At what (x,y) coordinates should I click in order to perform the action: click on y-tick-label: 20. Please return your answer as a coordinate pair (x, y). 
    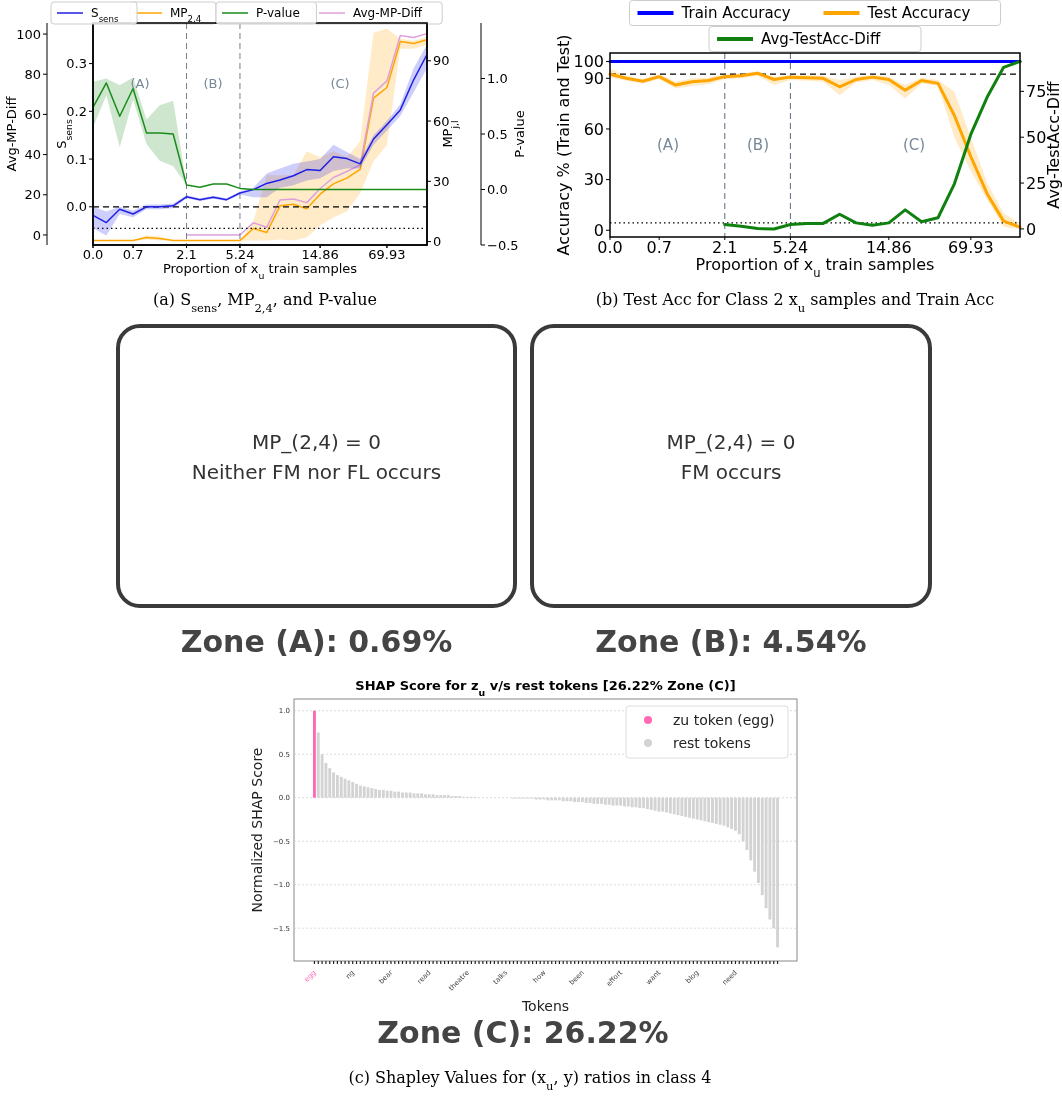
    Looking at the image, I should click on (32, 195).